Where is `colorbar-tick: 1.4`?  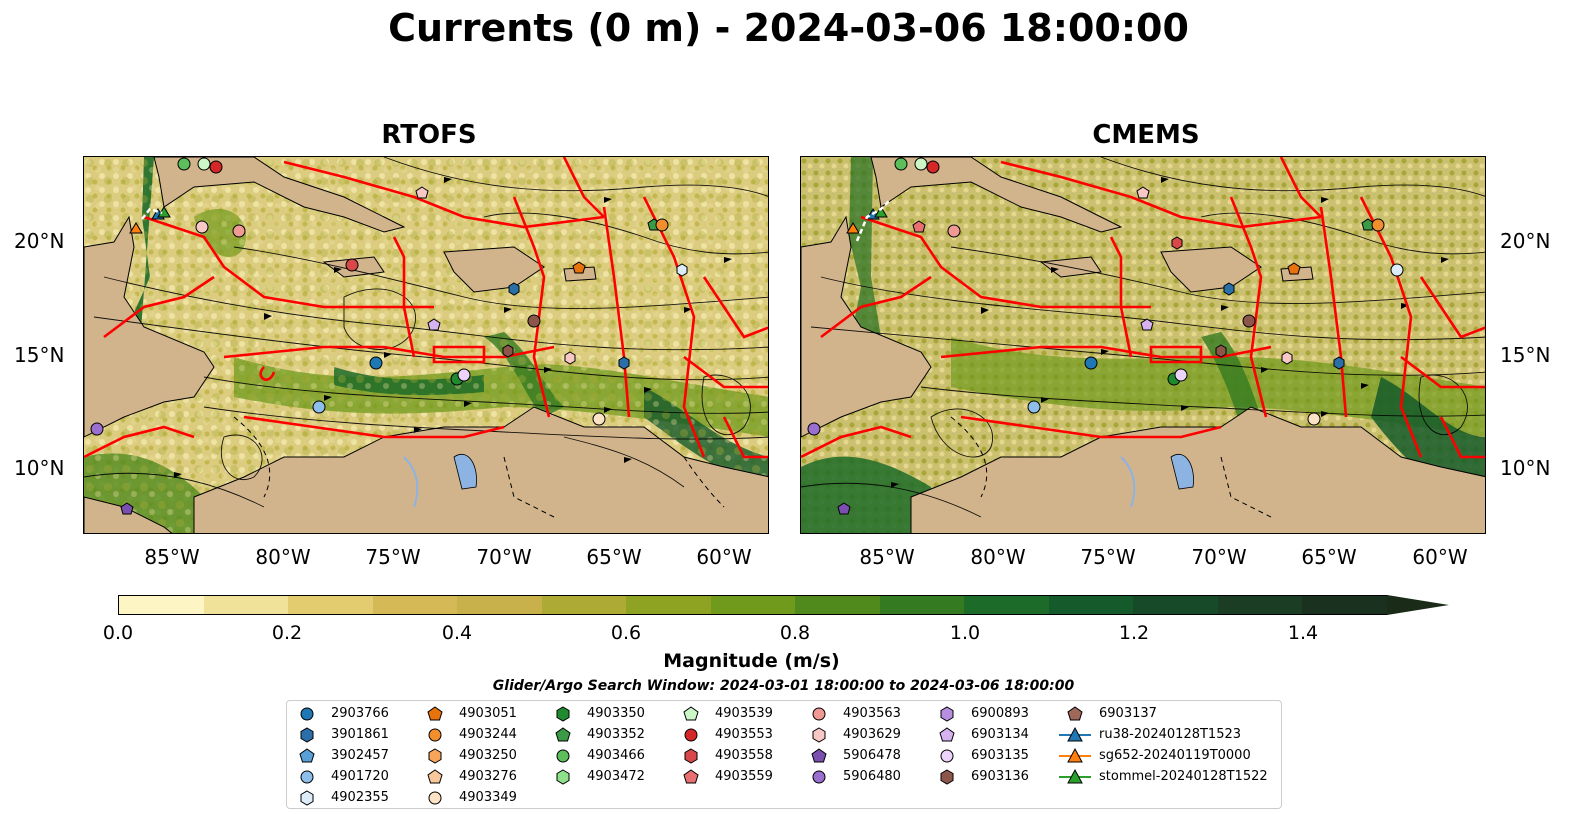
colorbar-tick: 1.4 is located at coordinates (1303, 633).